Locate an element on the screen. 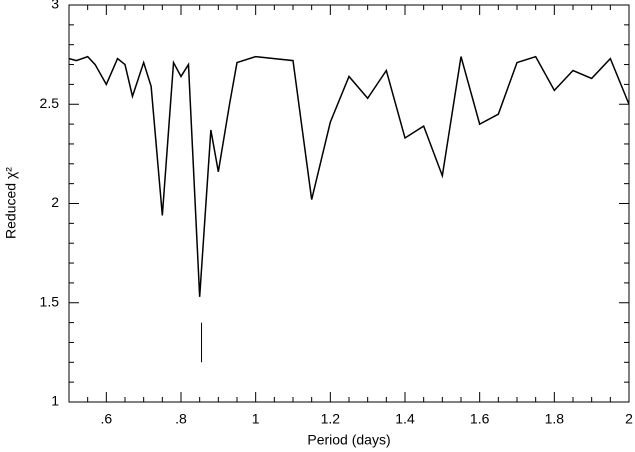 The width and height of the screenshot is (635, 452). y-tick-label: 1.5 is located at coordinates (50, 301).